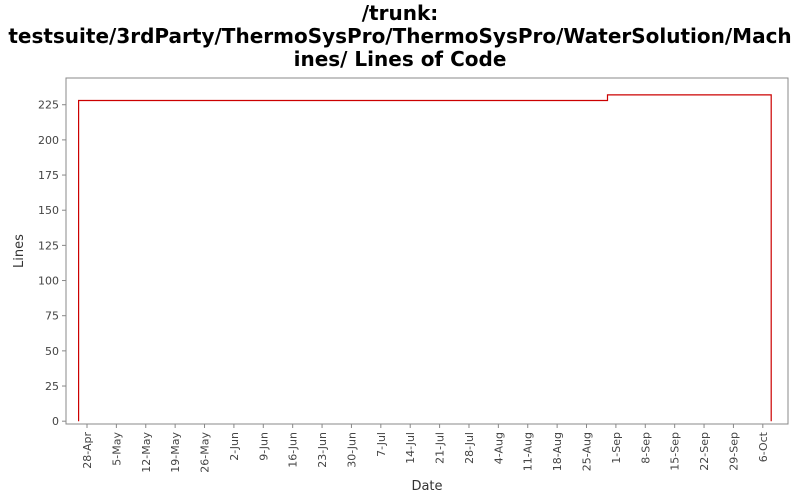  I want to click on x-tick-label: 7-Jul, so click(381, 444).